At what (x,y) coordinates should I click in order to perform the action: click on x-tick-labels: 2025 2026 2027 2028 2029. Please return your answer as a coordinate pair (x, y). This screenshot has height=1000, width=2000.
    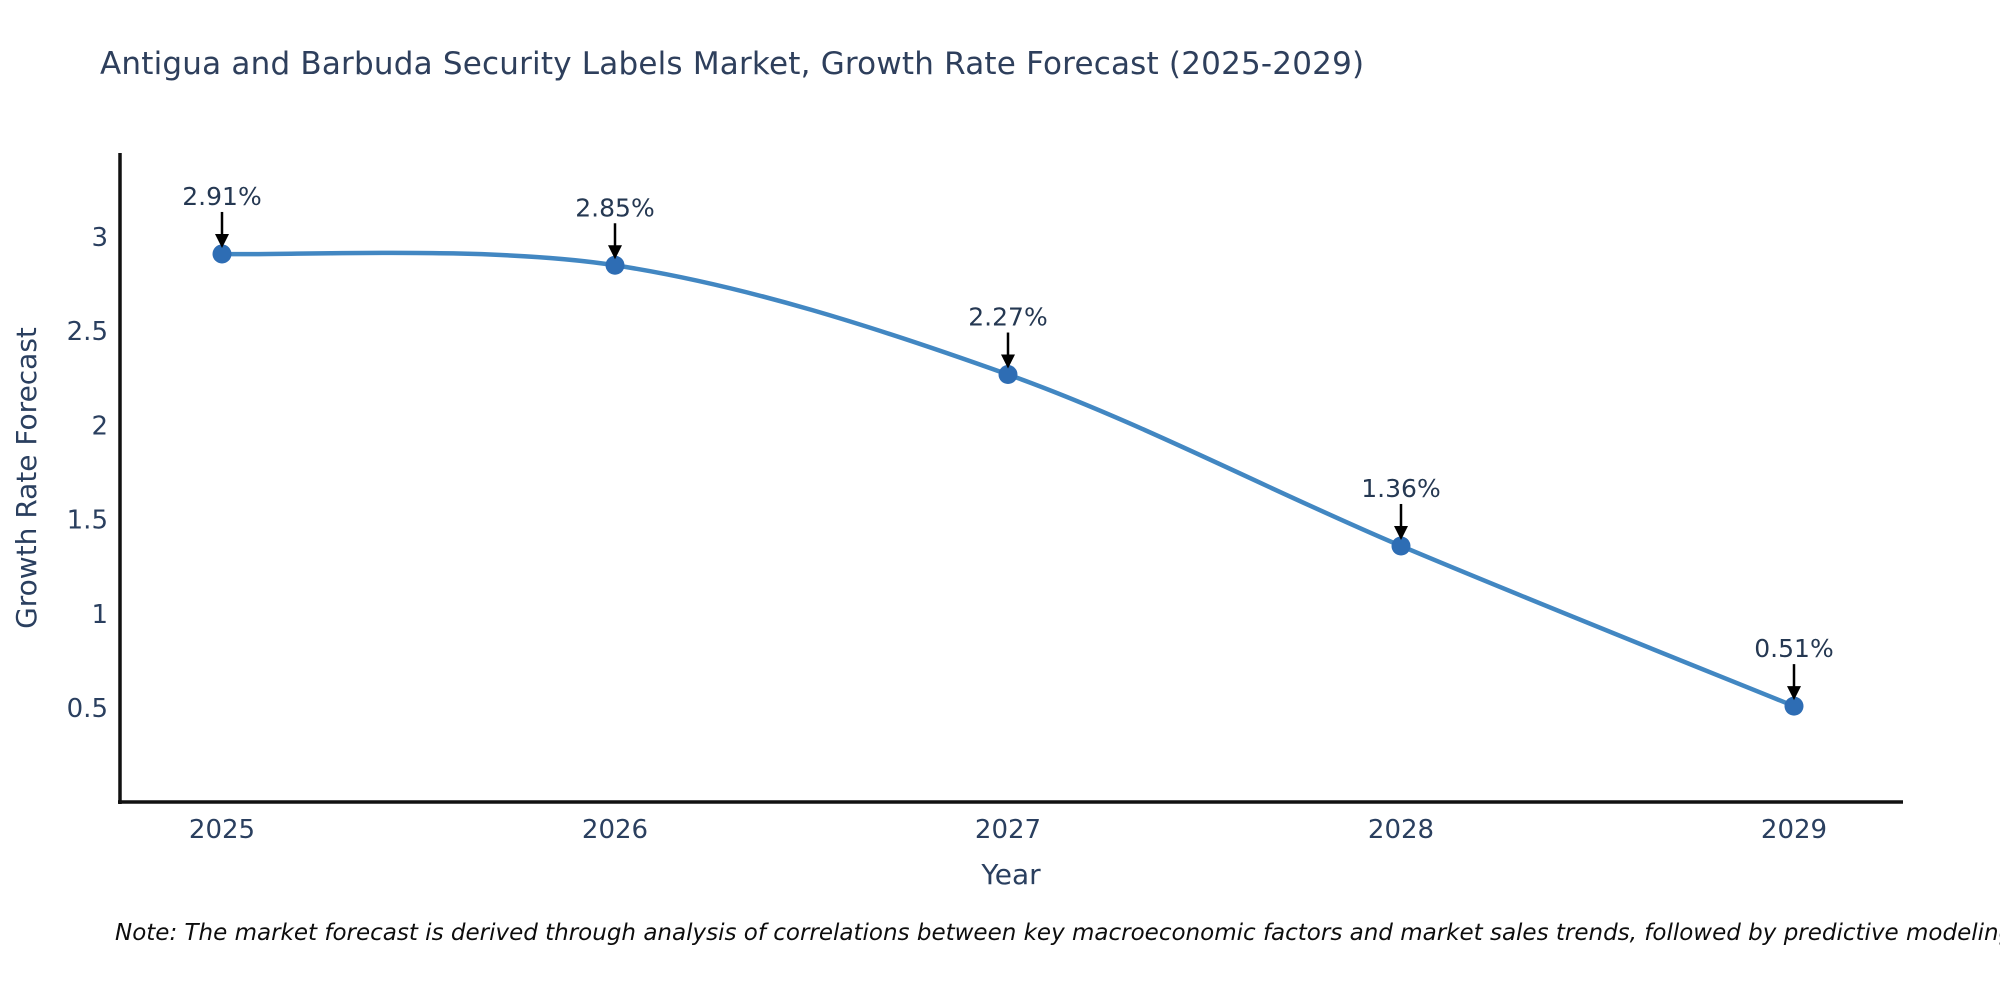
    Looking at the image, I should click on (1008, 830).